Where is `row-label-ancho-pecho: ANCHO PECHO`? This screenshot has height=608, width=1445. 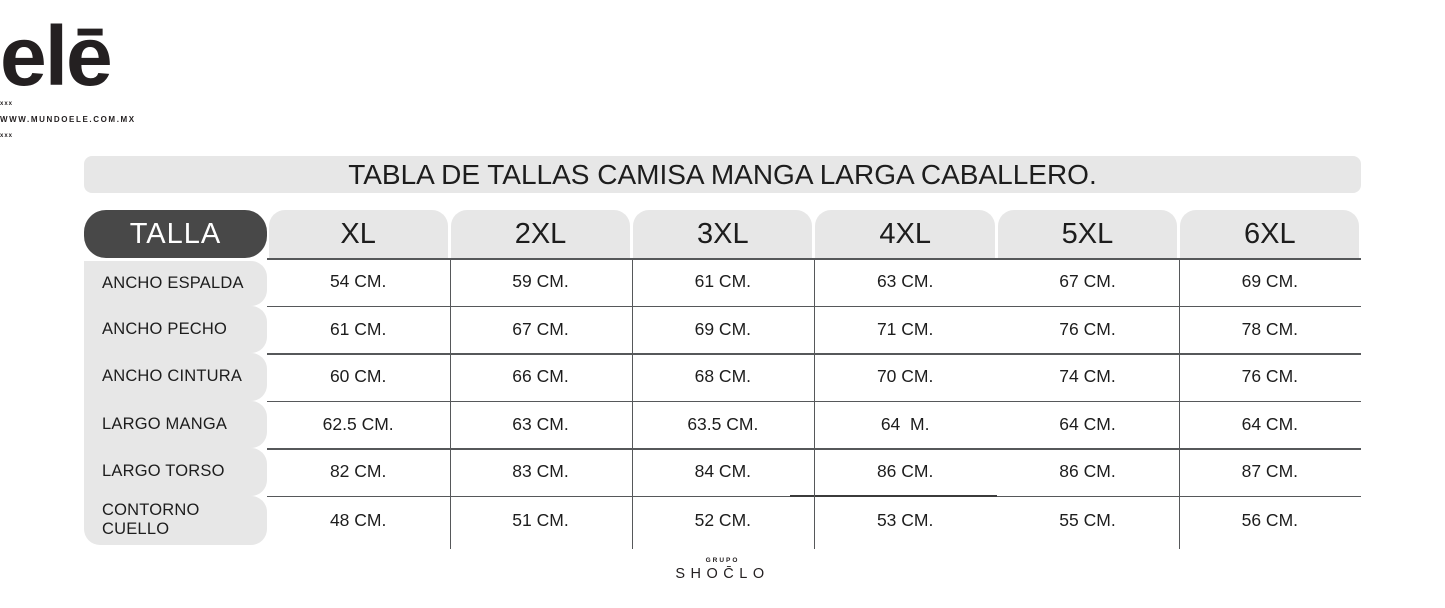
row-label-ancho-pecho: ANCHO PECHO is located at coordinates (175, 329).